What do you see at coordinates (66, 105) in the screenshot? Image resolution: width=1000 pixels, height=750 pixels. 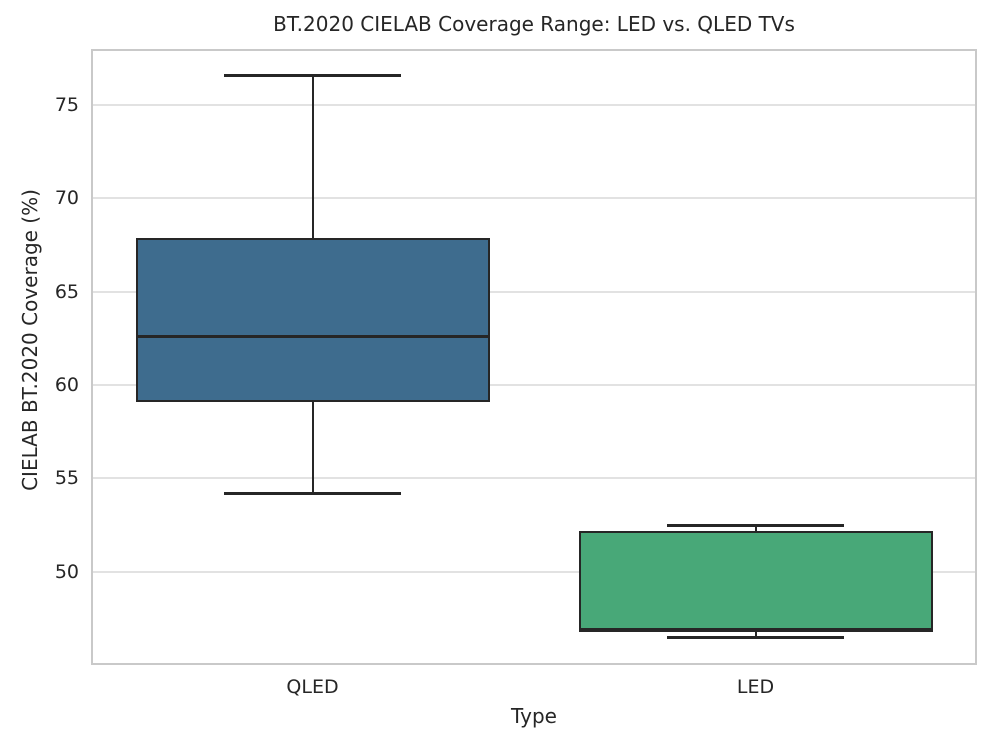 I see `y-tick-label: 75` at bounding box center [66, 105].